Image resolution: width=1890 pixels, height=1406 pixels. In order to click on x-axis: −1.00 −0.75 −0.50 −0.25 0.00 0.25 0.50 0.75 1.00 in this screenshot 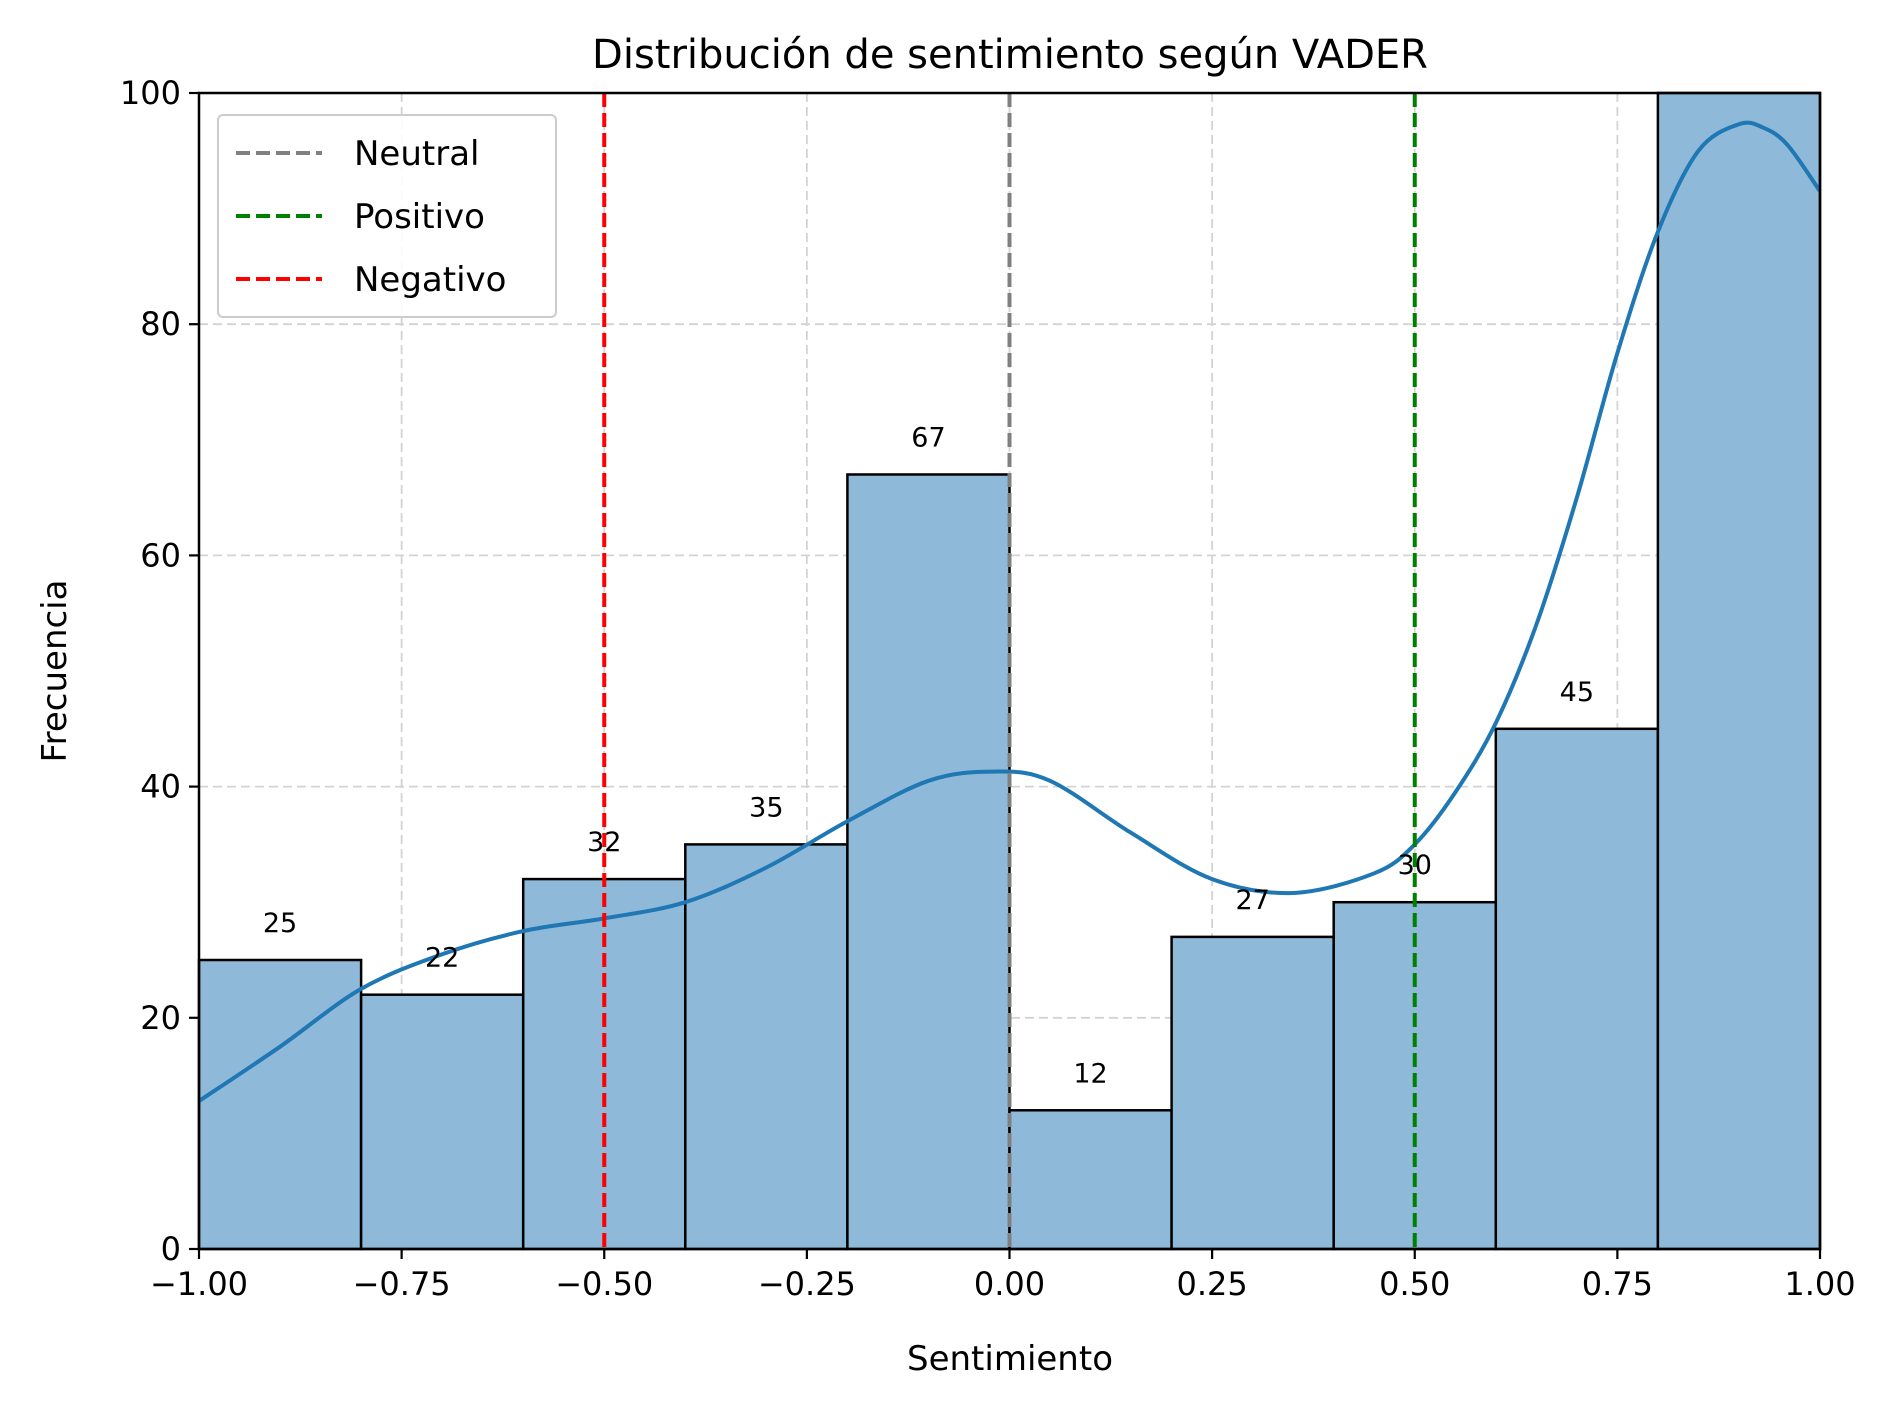, I will do `click(1003, 1276)`.